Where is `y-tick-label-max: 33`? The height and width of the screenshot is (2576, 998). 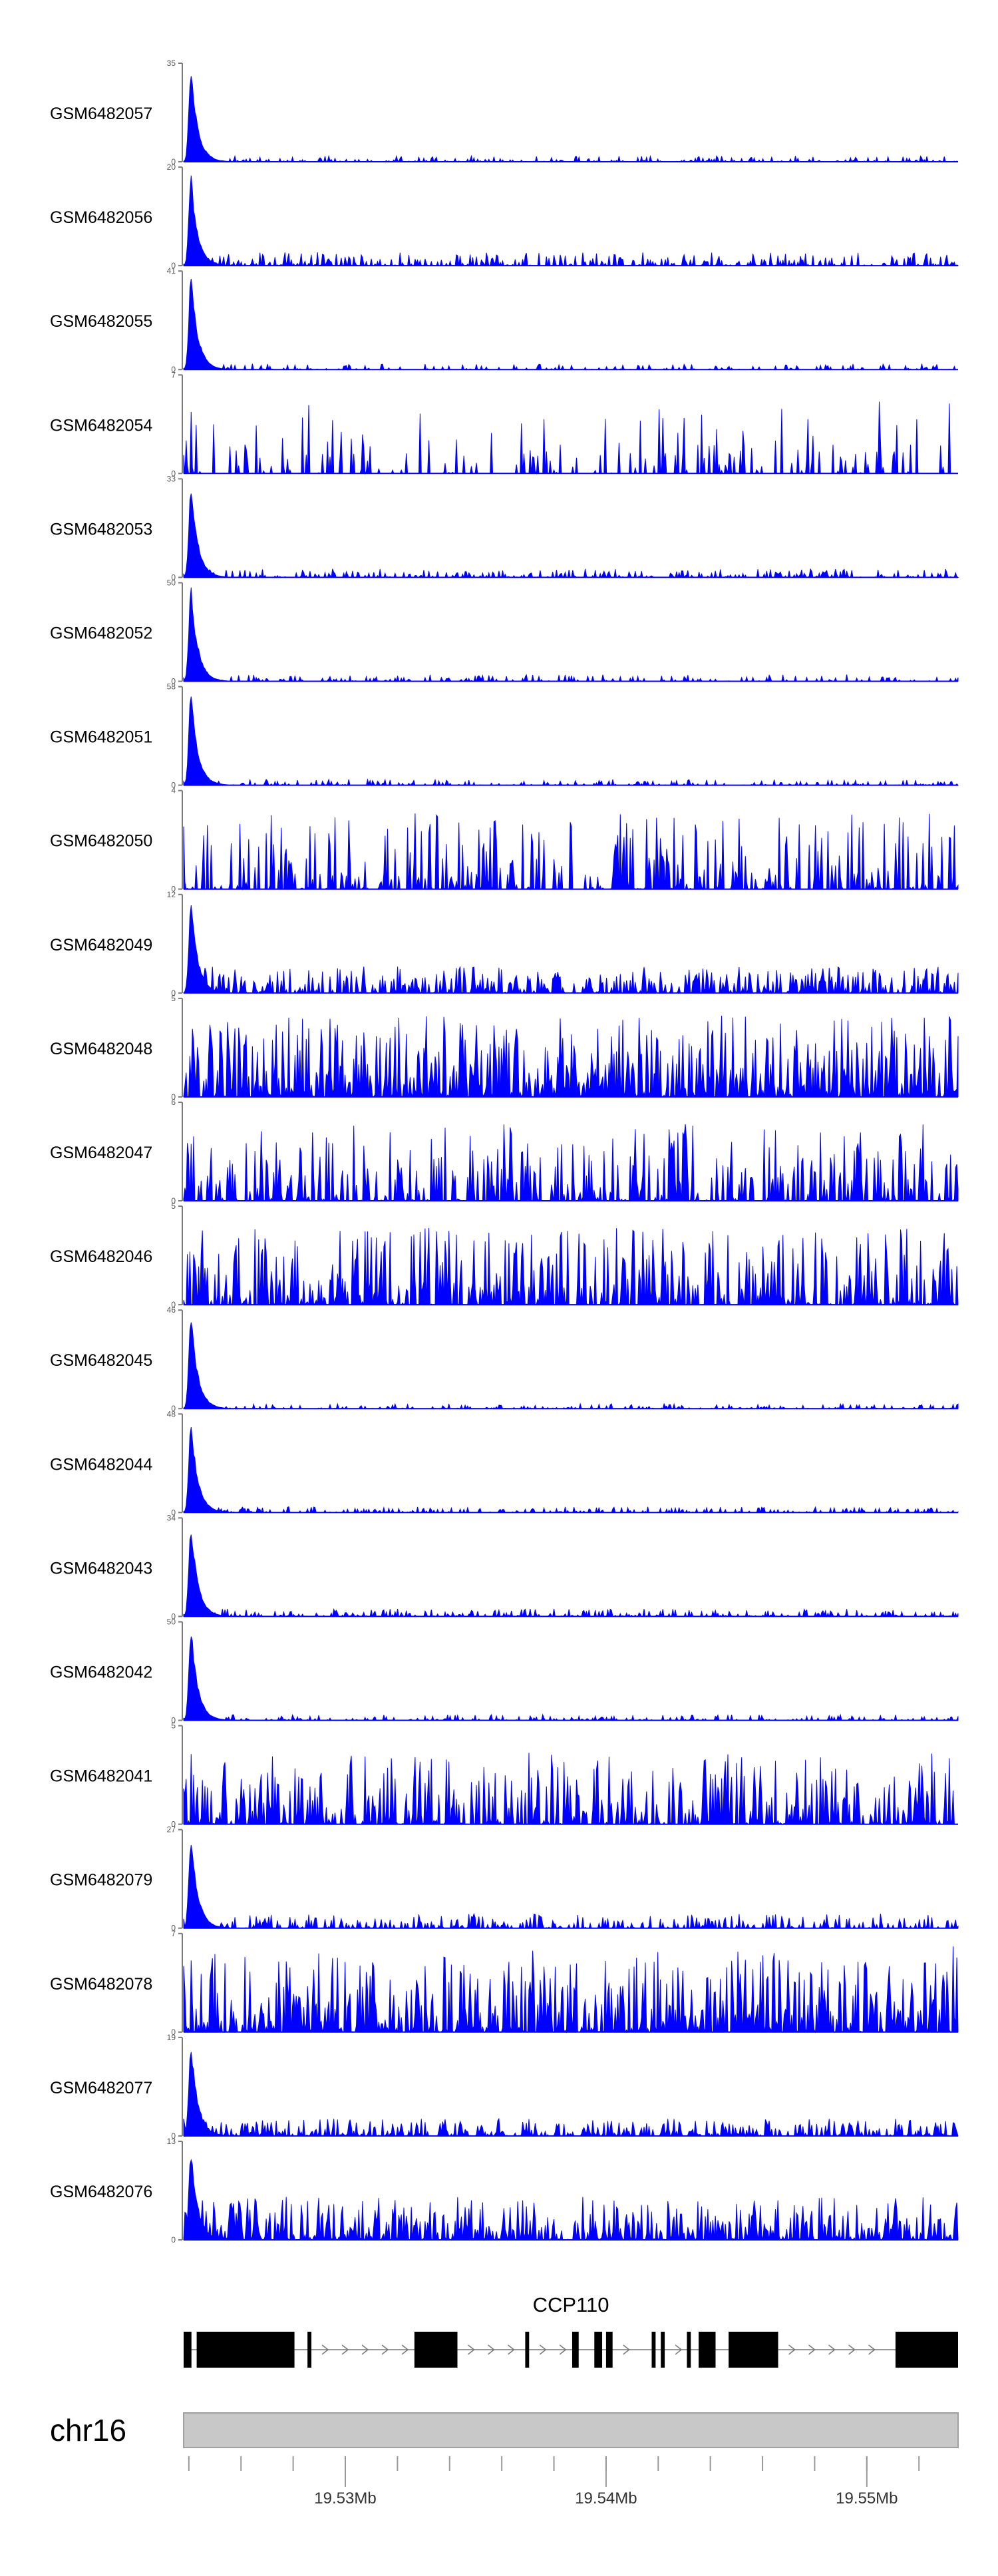 y-tick-label-max: 33 is located at coordinates (171, 478).